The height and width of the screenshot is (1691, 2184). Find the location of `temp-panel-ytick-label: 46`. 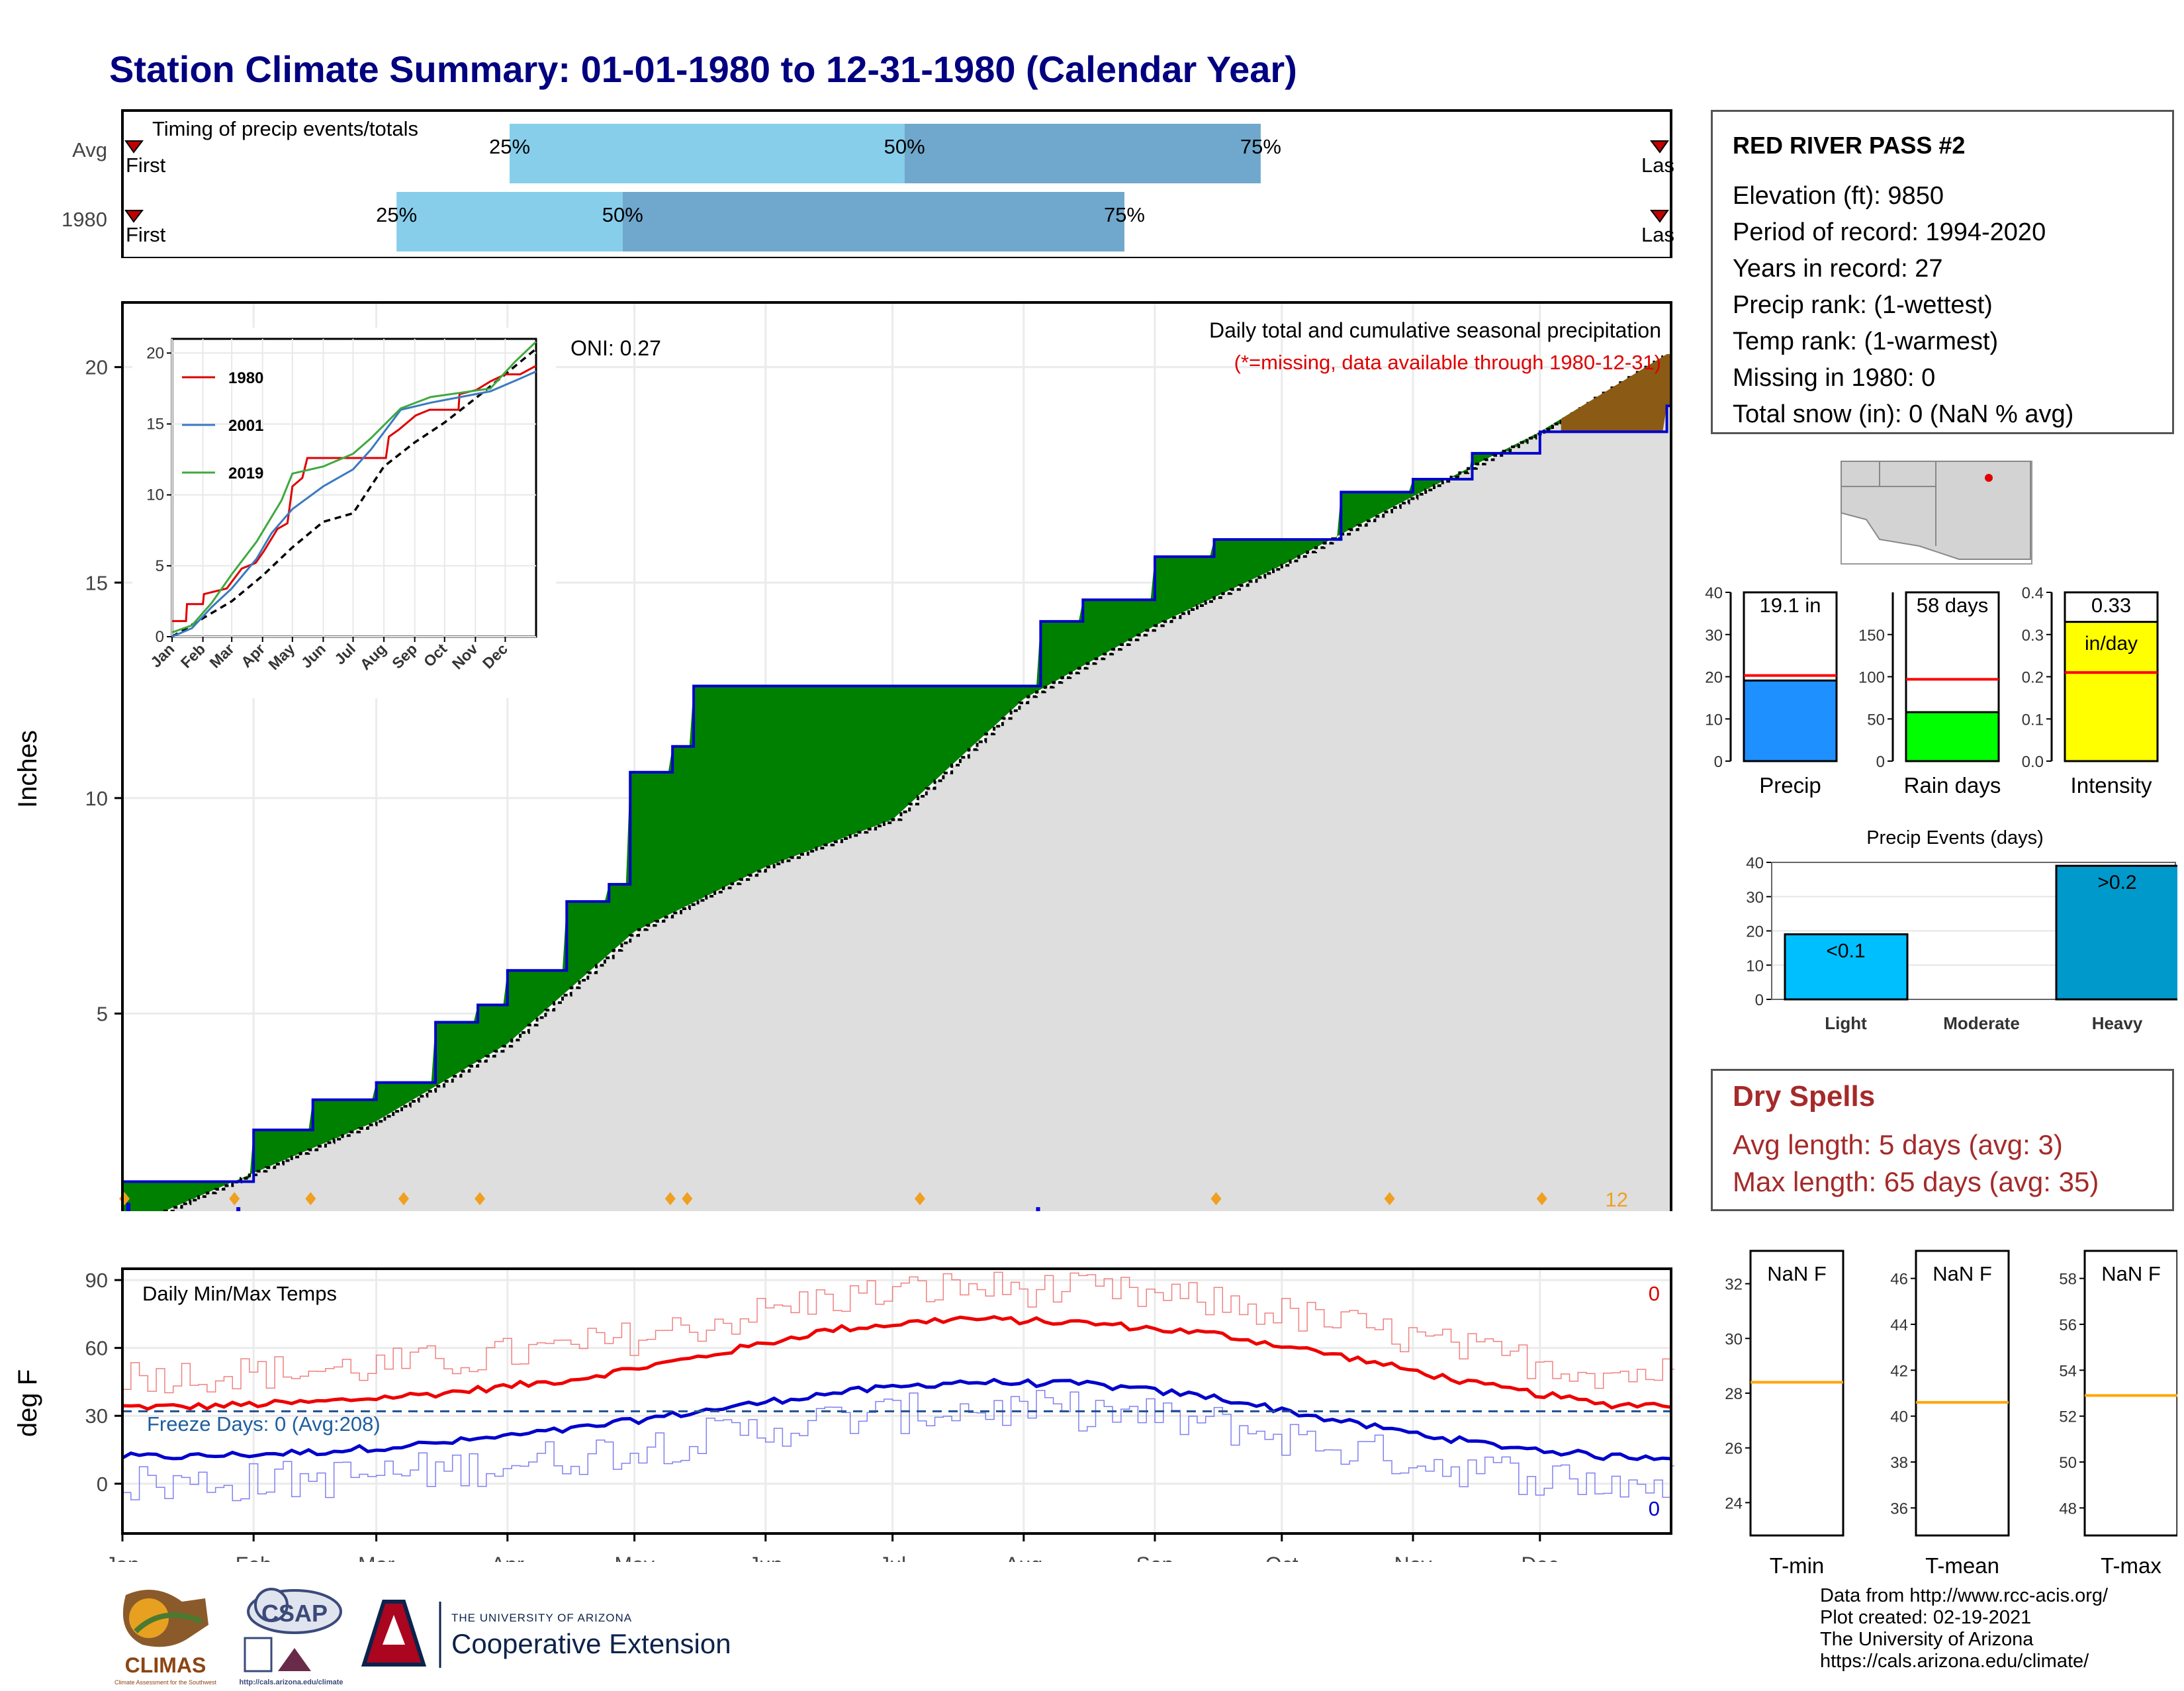

temp-panel-ytick-label: 46 is located at coordinates (1899, 1280).